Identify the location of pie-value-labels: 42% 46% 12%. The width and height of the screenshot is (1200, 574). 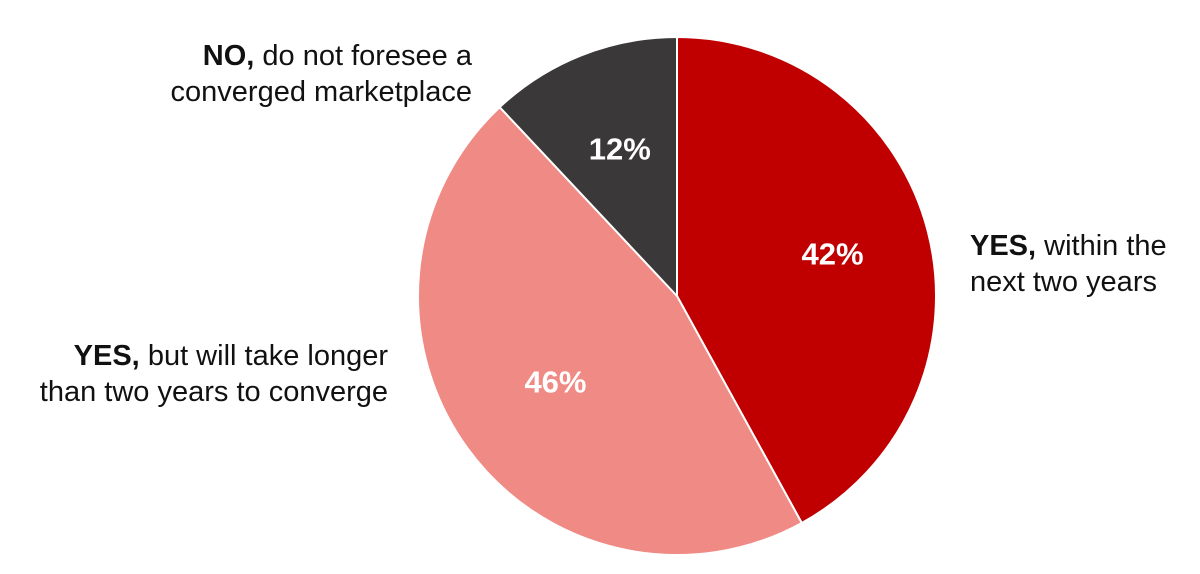
(693, 266).